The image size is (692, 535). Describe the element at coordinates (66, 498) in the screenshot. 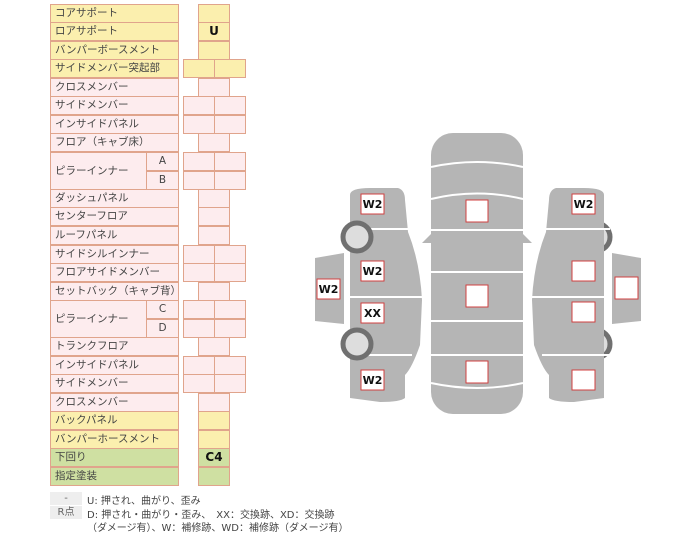

I see `legend-key-dash: -` at that location.